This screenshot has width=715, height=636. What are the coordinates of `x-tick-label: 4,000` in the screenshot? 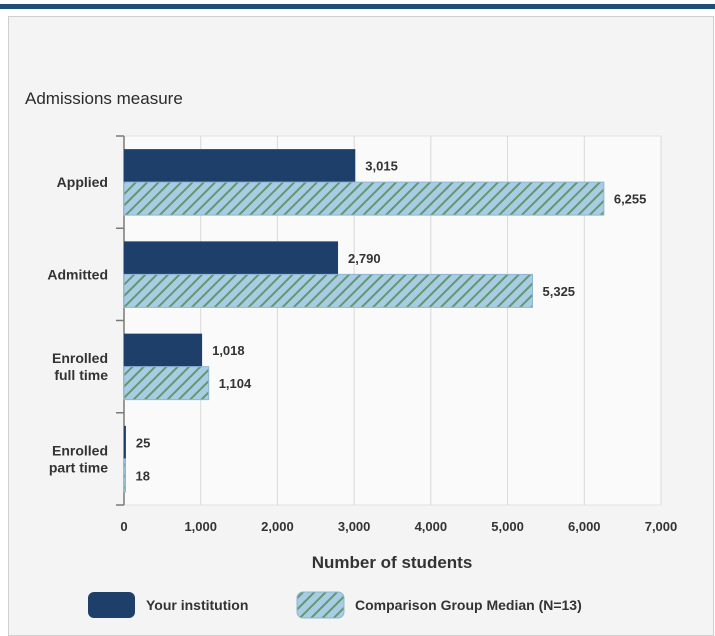 It's located at (431, 526).